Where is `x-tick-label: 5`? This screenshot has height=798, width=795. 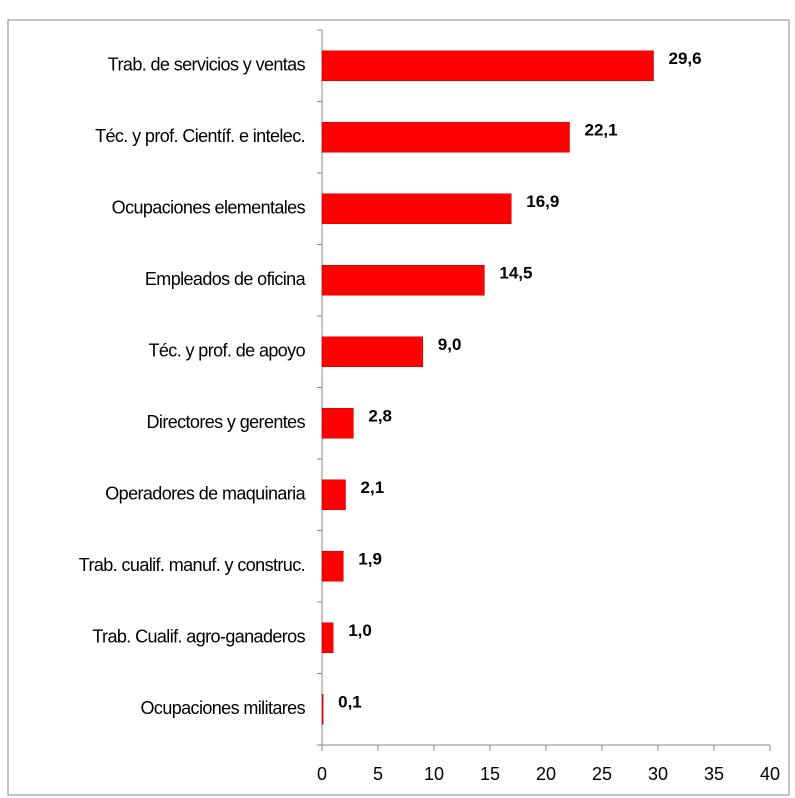
x-tick-label: 5 is located at coordinates (378, 774).